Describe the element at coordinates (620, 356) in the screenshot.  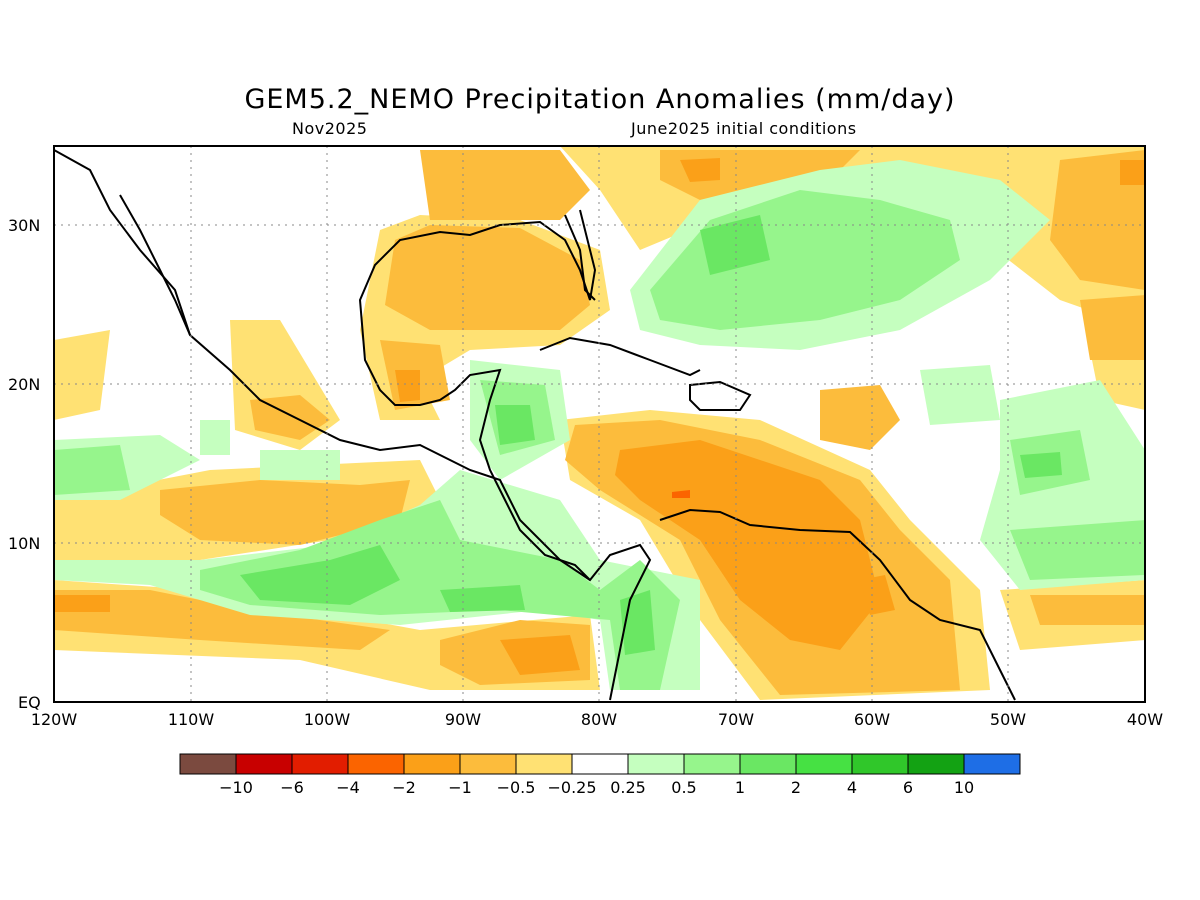
I see `coastline-cuba` at that location.